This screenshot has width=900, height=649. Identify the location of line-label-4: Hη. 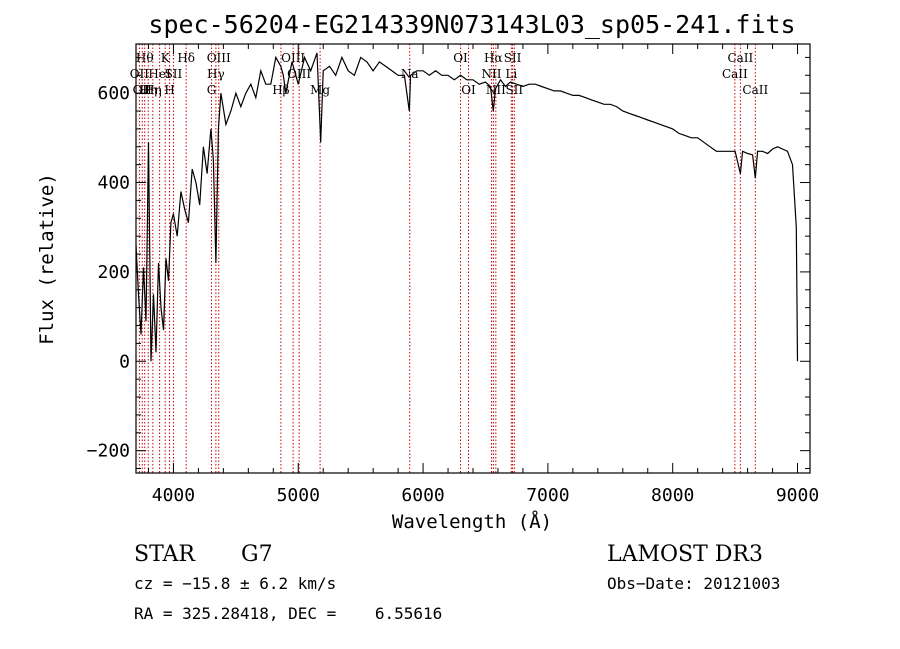
(153, 90).